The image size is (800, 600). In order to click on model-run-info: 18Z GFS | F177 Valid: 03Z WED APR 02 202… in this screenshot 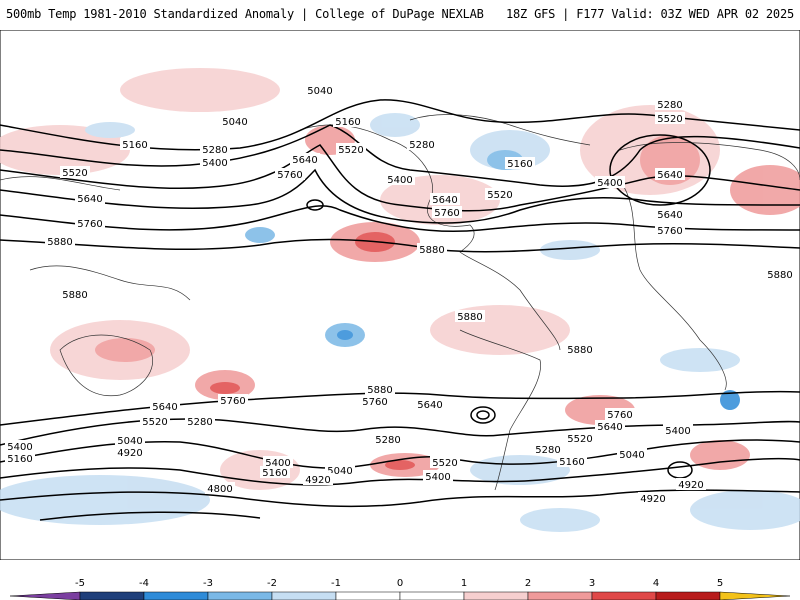, I will do `click(649, 14)`.